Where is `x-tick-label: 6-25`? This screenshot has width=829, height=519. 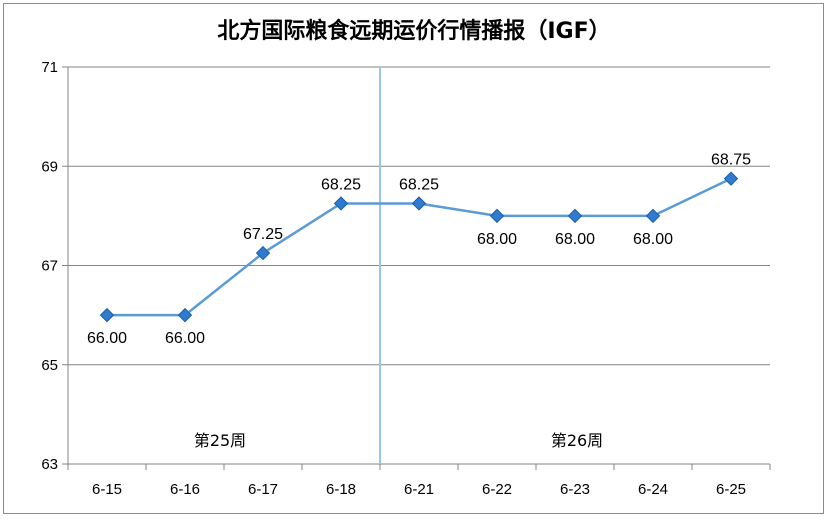 x-tick-label: 6-25 is located at coordinates (731, 489).